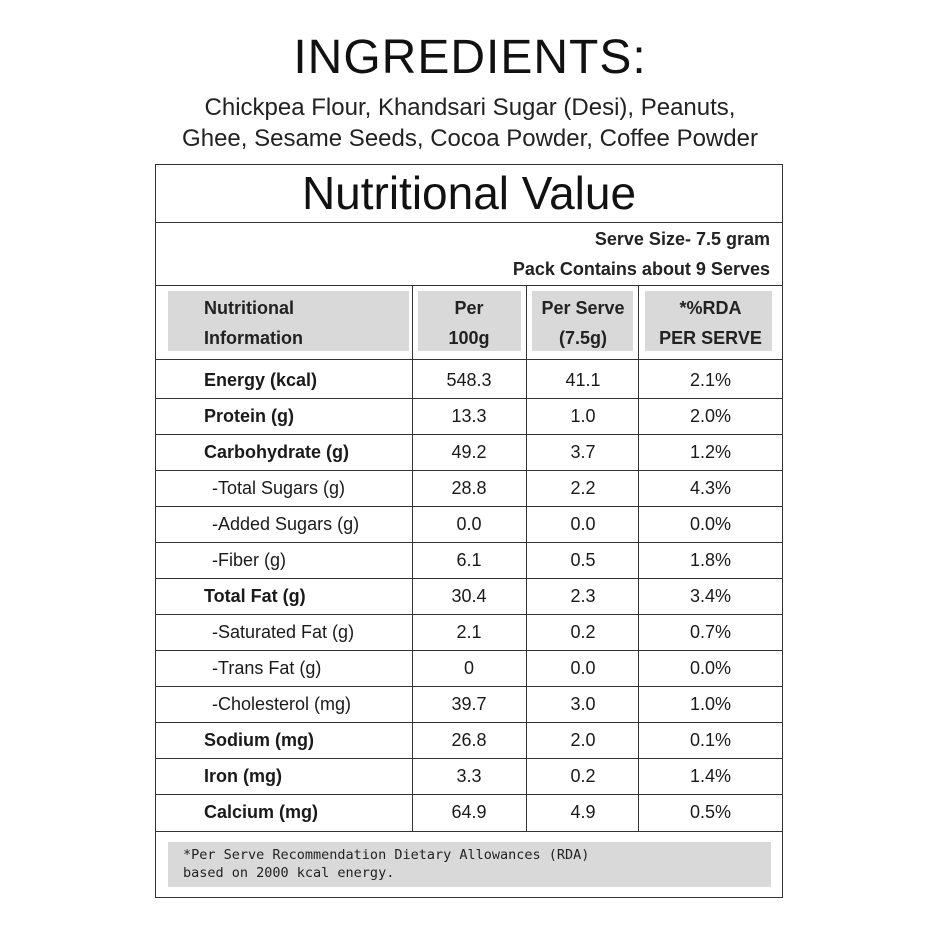 The image size is (940, 940). Describe the element at coordinates (259, 740) in the screenshot. I see `nutrient-name: Sodium (mg)` at that location.